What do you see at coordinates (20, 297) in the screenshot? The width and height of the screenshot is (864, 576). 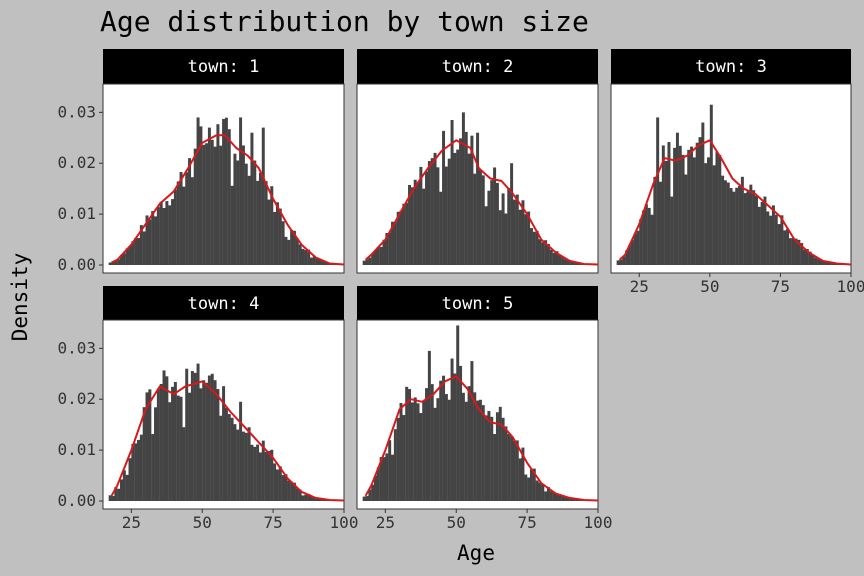 I see `y-axis-label: Density` at bounding box center [20, 297].